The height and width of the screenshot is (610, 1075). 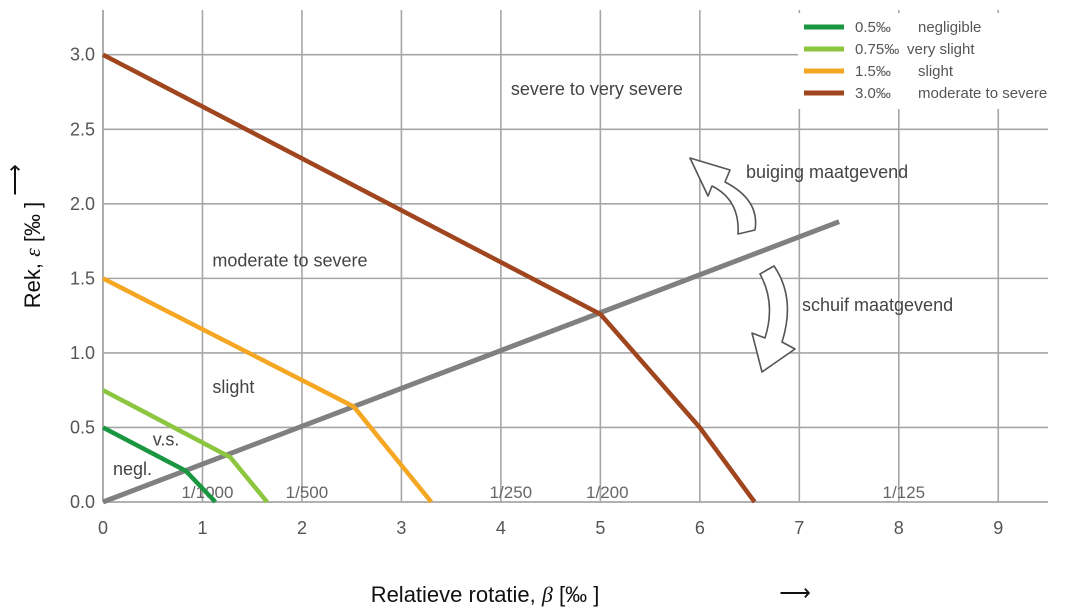 I want to click on shear-arrow-icon, so click(x=773, y=319).